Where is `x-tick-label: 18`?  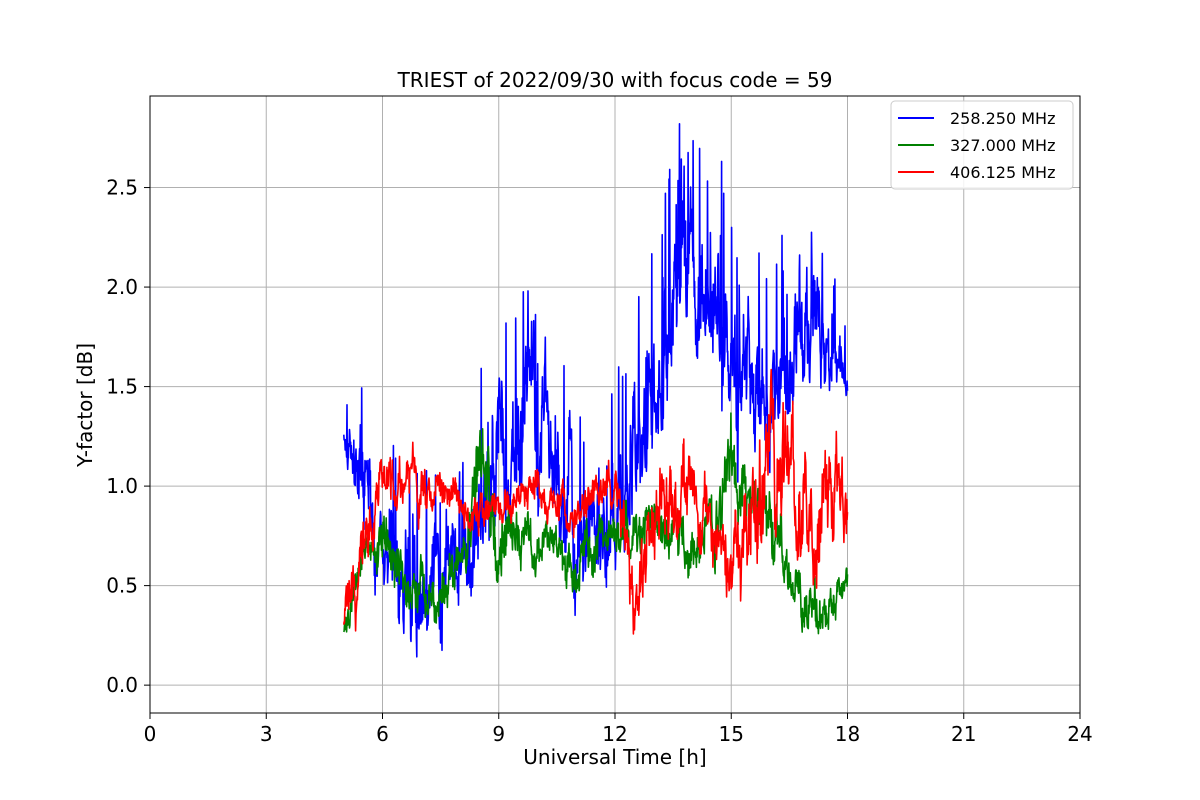 x-tick-label: 18 is located at coordinates (847, 734).